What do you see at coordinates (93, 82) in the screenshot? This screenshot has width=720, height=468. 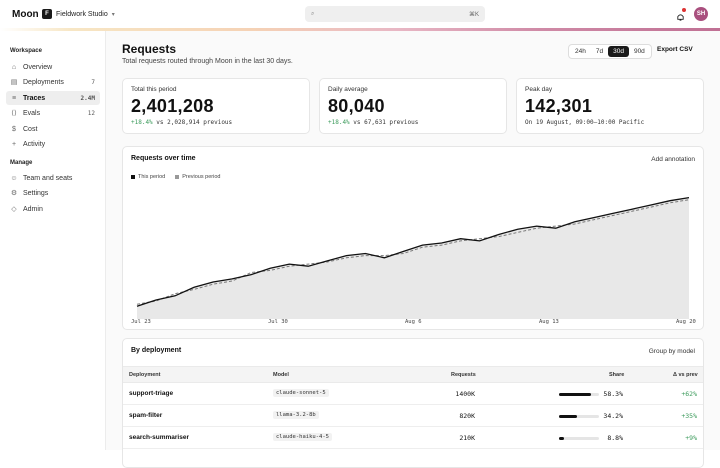 I see `sidebar-item-count: 7` at bounding box center [93, 82].